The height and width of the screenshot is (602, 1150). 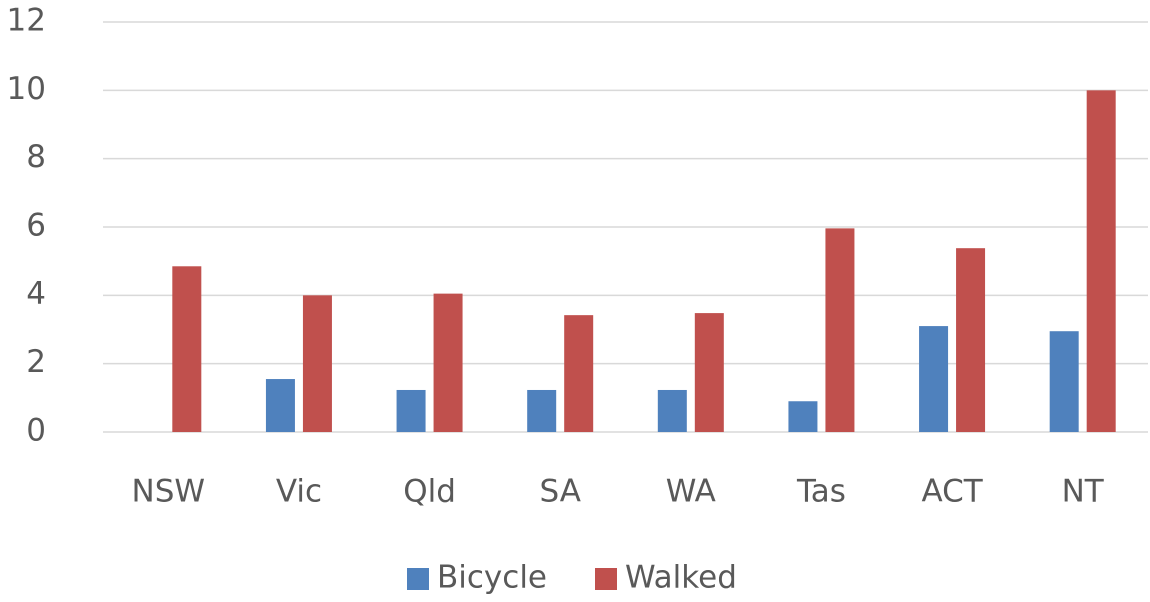 I want to click on y-tick-label: 2, so click(x=36, y=362).